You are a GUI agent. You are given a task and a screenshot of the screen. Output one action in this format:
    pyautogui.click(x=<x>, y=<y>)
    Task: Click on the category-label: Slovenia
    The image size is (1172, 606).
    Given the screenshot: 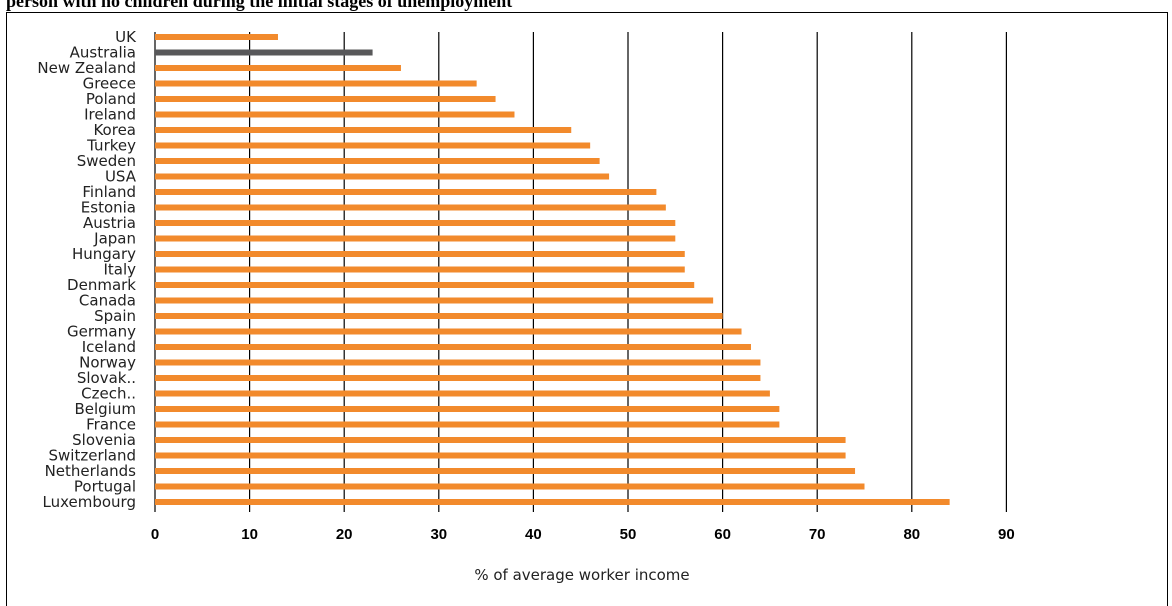 What is the action you would take?
    pyautogui.click(x=104, y=440)
    